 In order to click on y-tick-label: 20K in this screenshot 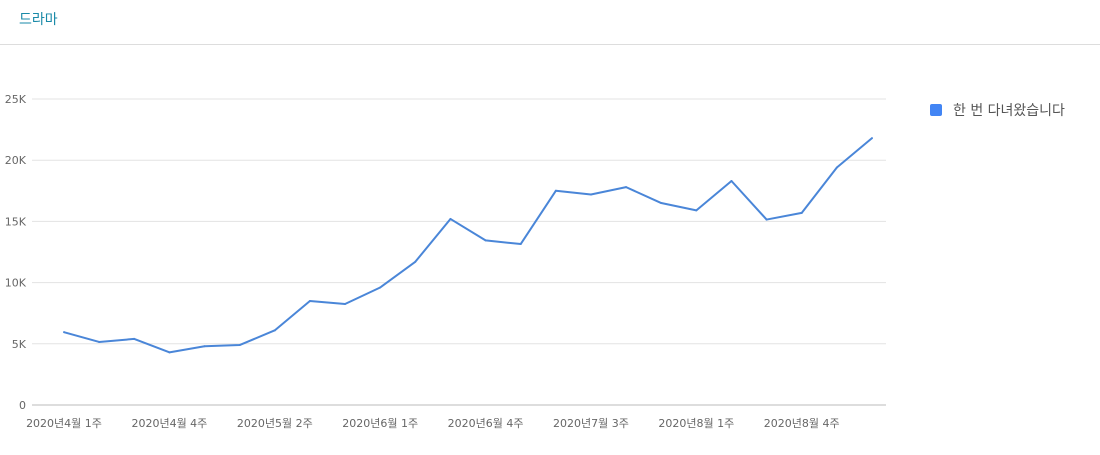, I will do `click(16, 160)`.